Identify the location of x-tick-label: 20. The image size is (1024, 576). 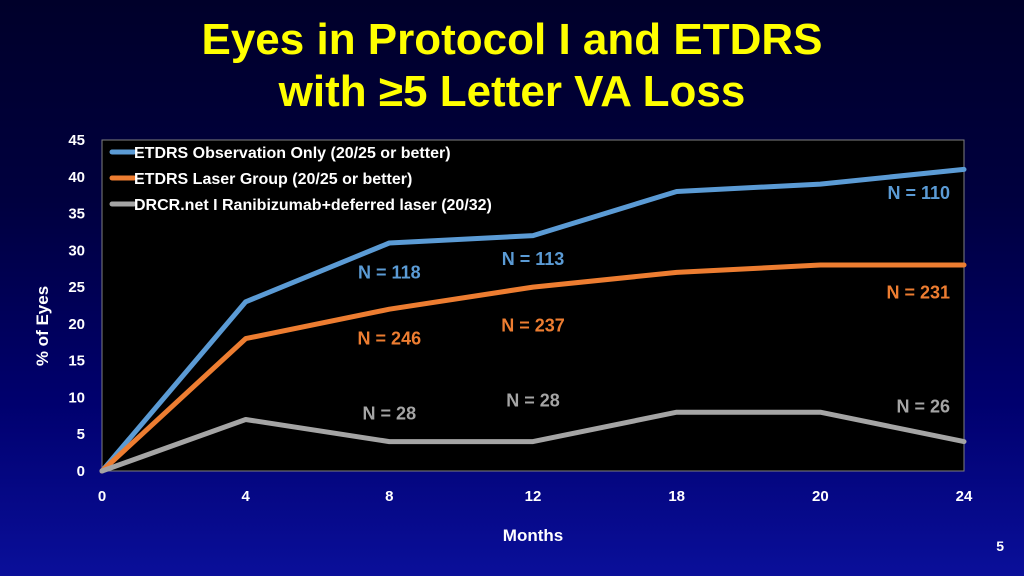
(820, 496).